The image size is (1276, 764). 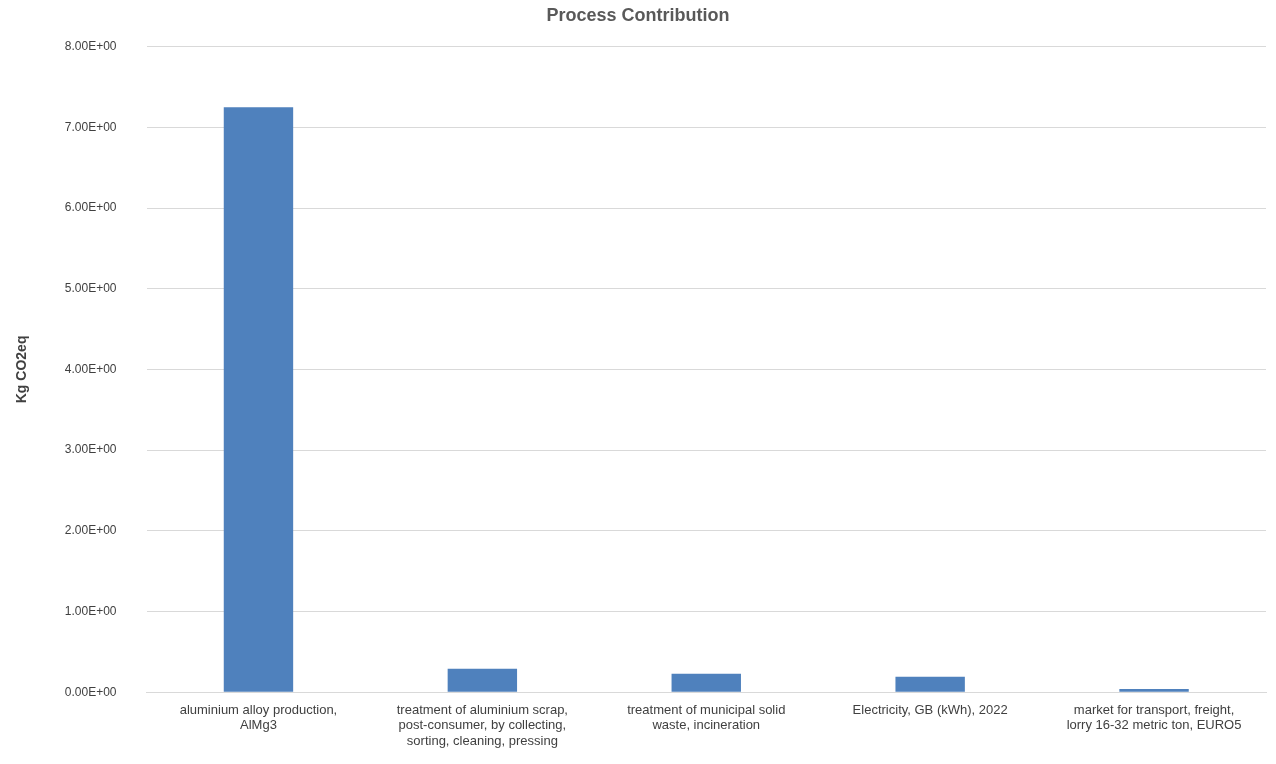 What do you see at coordinates (482, 724) in the screenshot?
I see `x-tick-label: treatment of aluminium scrap, post-consumer, by collecting, sorting, cleaning, pressing` at bounding box center [482, 724].